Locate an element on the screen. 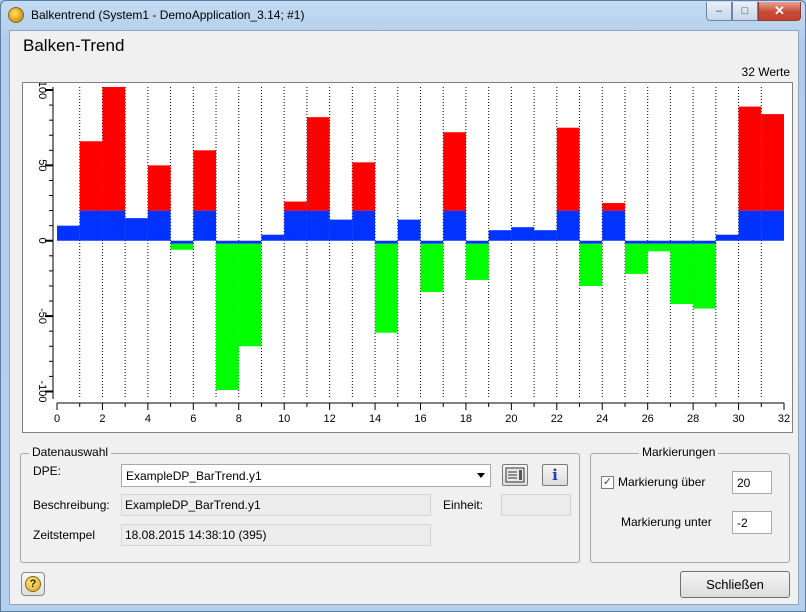 Image resolution: width=806 pixels, height=612 pixels. markierung-ueber-input: 20 is located at coordinates (752, 482).